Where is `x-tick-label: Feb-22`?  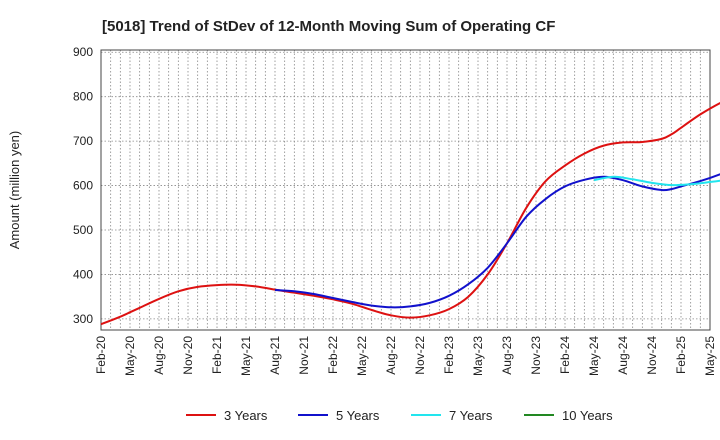
x-tick-label: Feb-22 is located at coordinates (333, 355).